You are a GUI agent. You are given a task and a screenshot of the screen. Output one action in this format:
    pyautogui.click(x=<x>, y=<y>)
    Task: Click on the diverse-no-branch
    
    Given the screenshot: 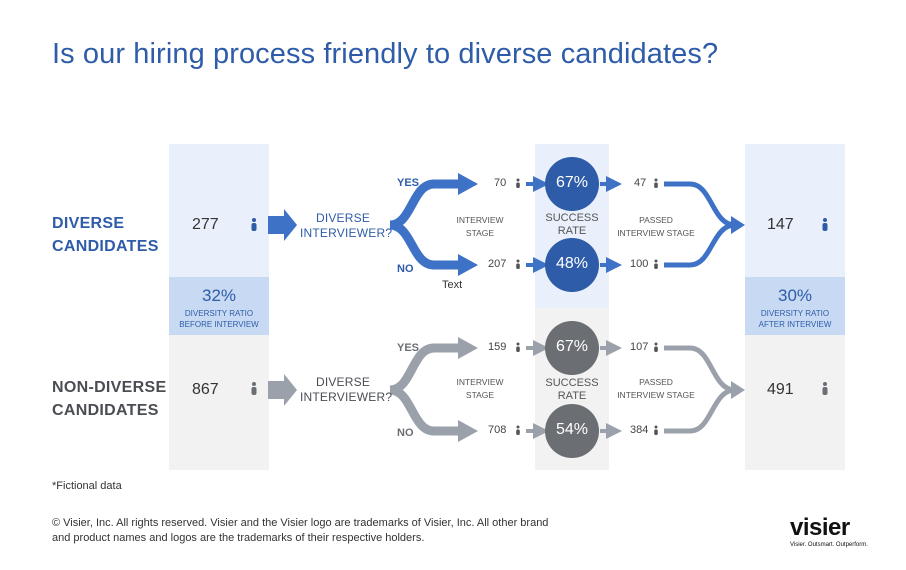 What is the action you would take?
    pyautogui.click(x=424, y=245)
    